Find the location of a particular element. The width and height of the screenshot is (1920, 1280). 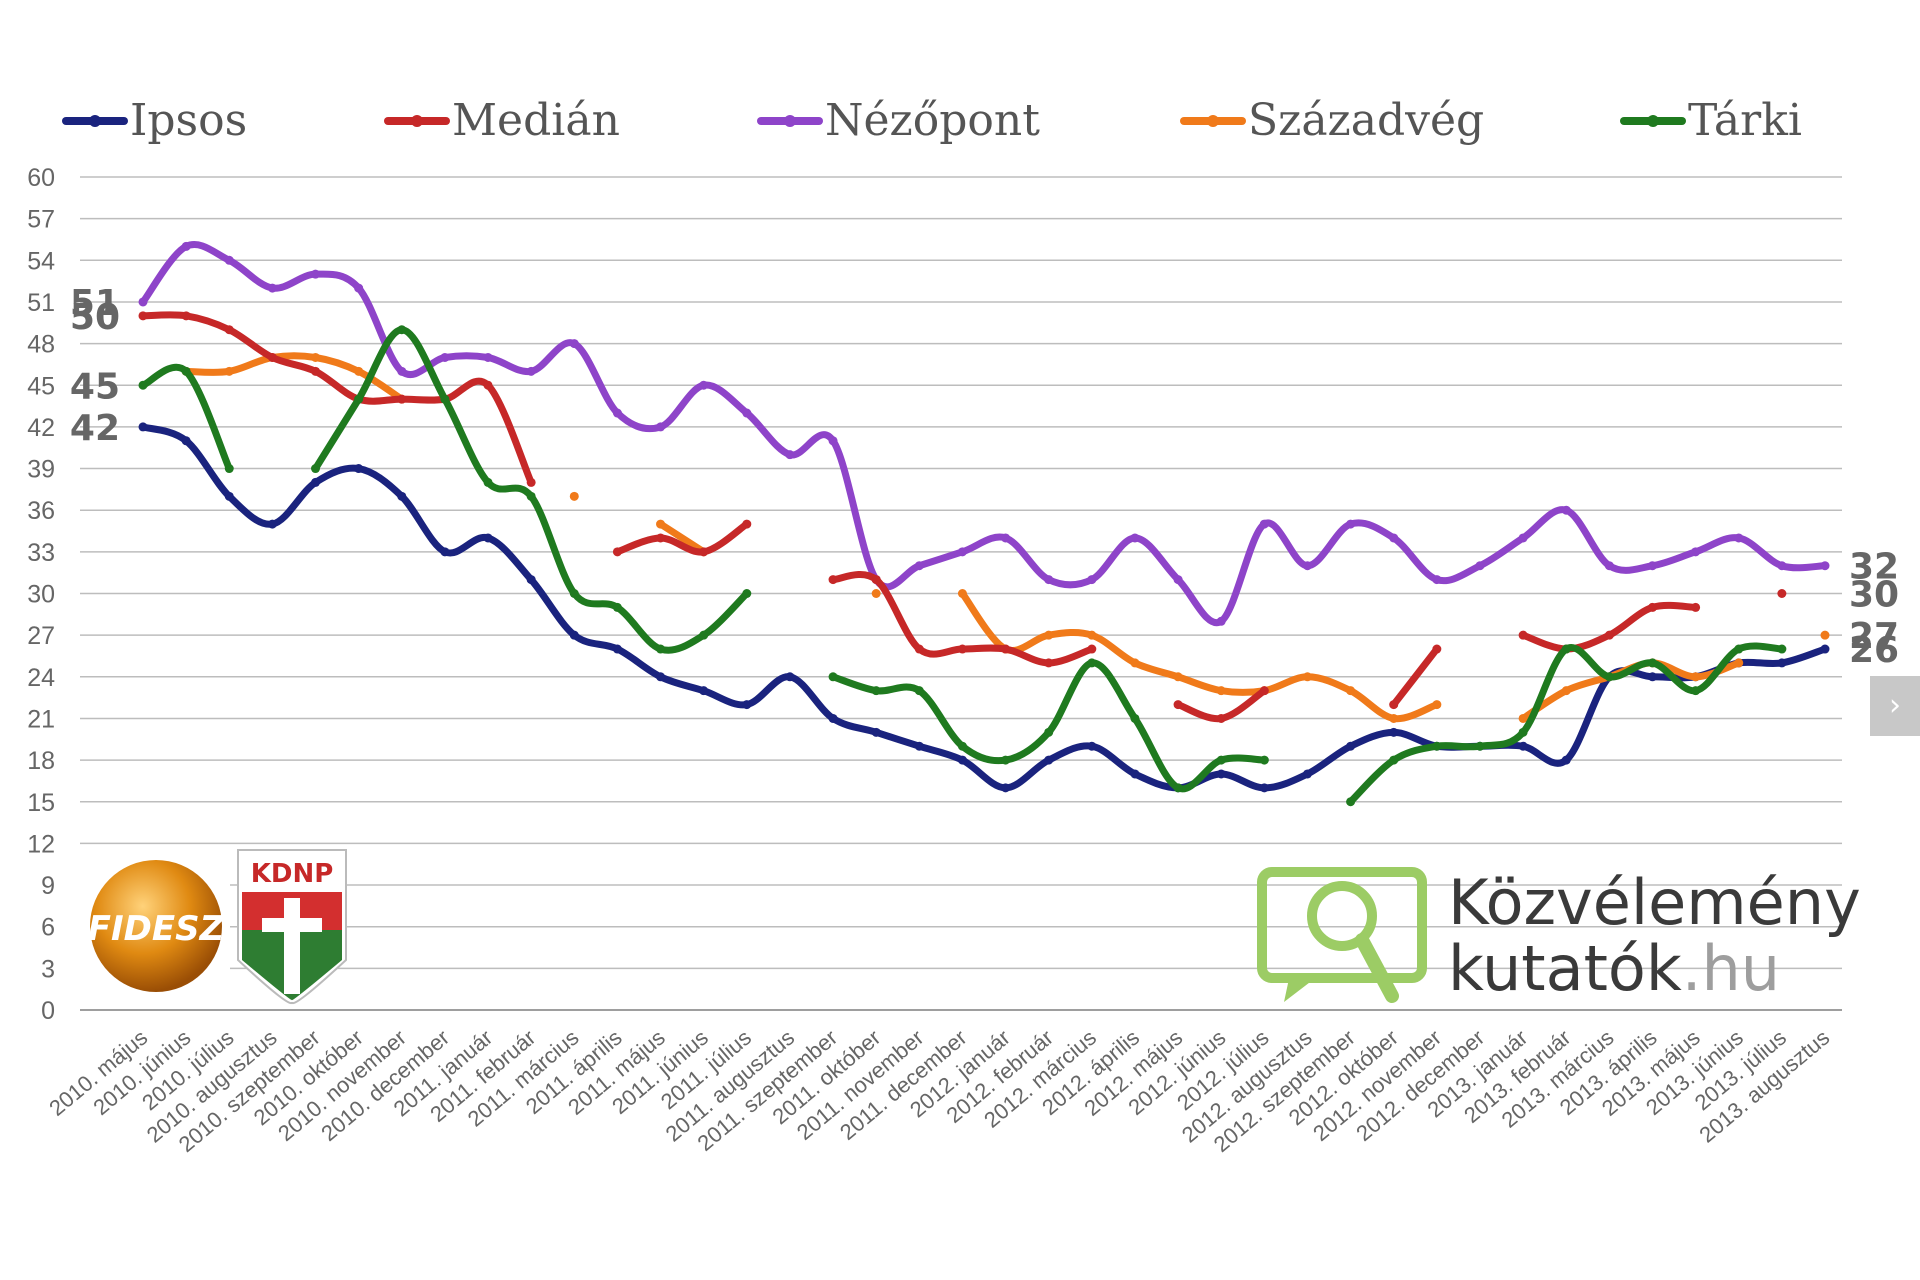

y-tick-label: 6 is located at coordinates (48, 928).